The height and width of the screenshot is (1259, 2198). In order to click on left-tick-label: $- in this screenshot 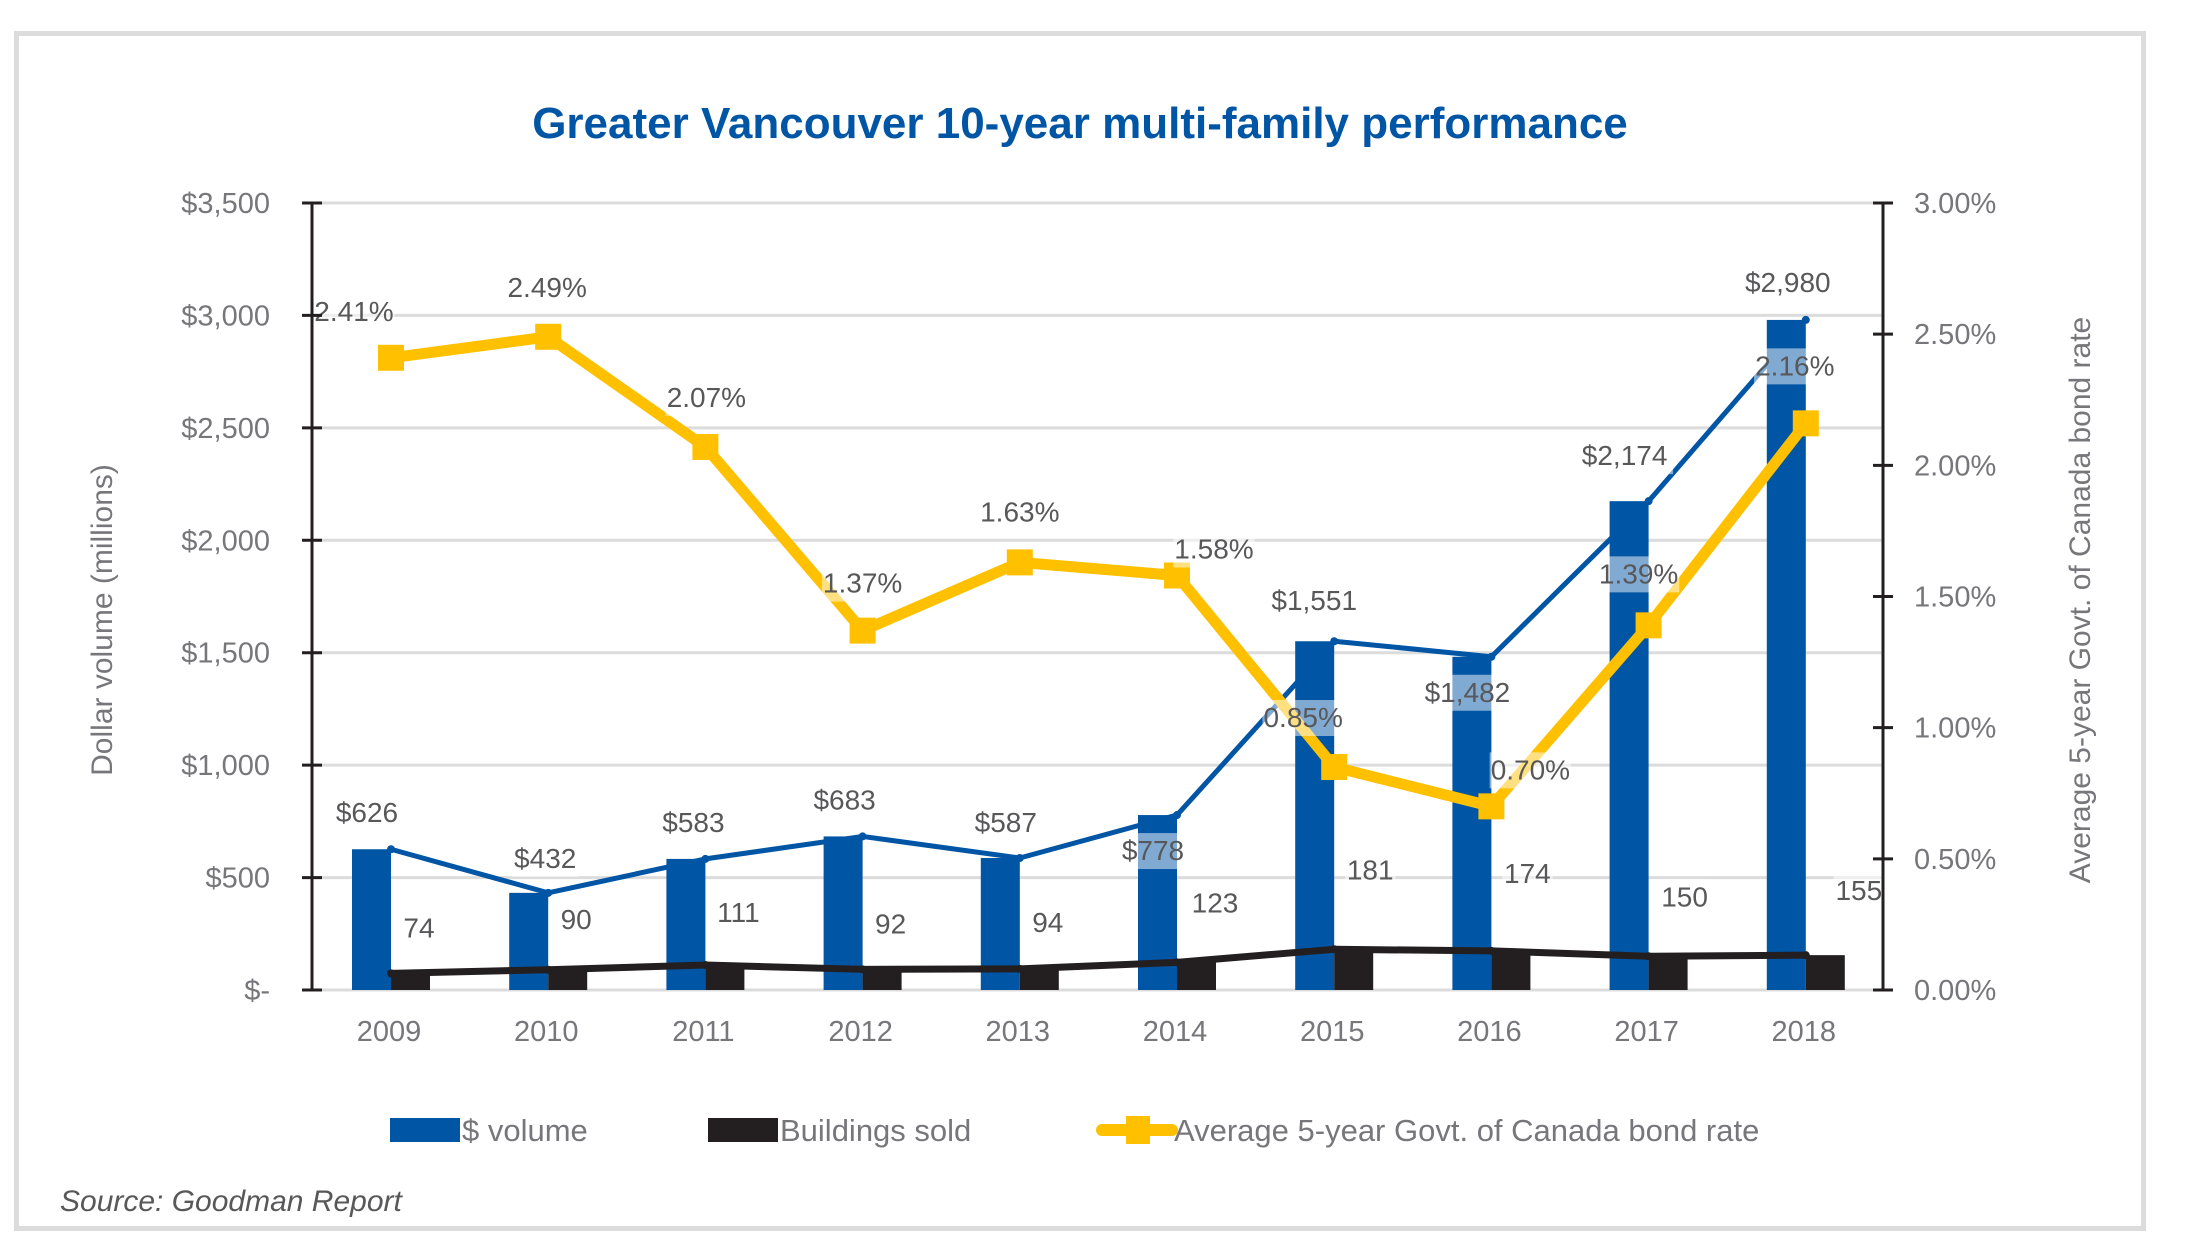, I will do `click(257, 991)`.